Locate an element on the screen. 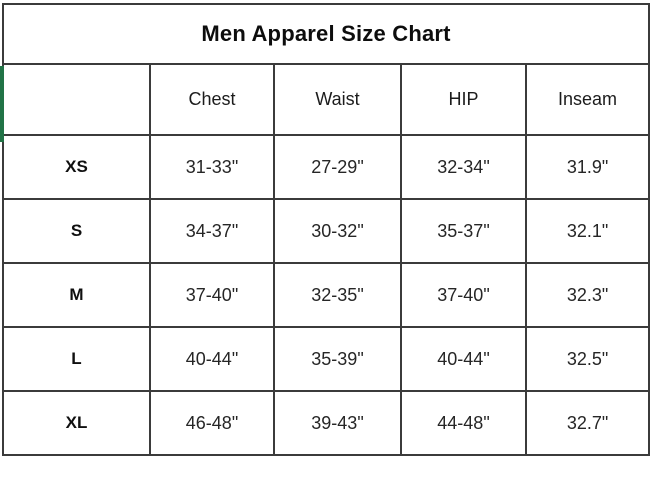 The width and height of the screenshot is (650, 479). waist-value: 35-39" is located at coordinates (337, 359).